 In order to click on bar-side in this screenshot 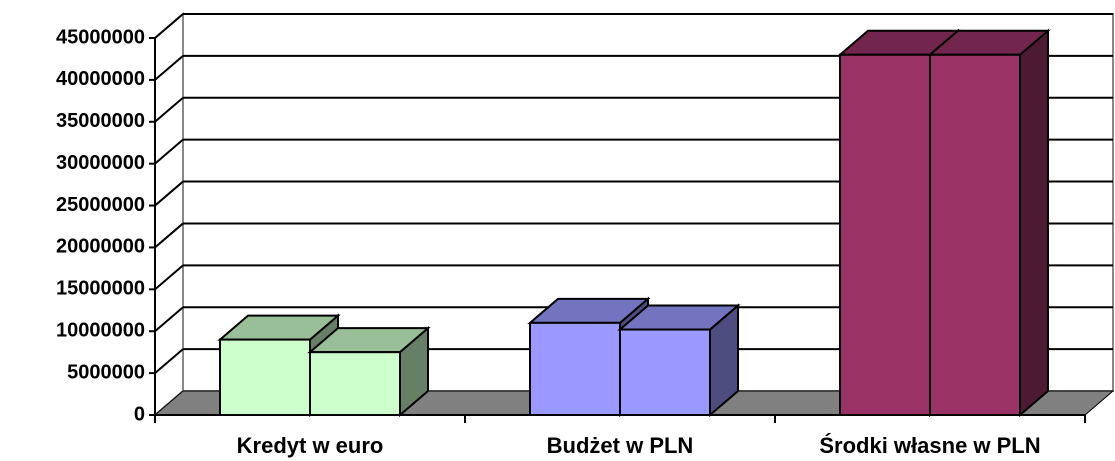, I will do `click(1034, 223)`.